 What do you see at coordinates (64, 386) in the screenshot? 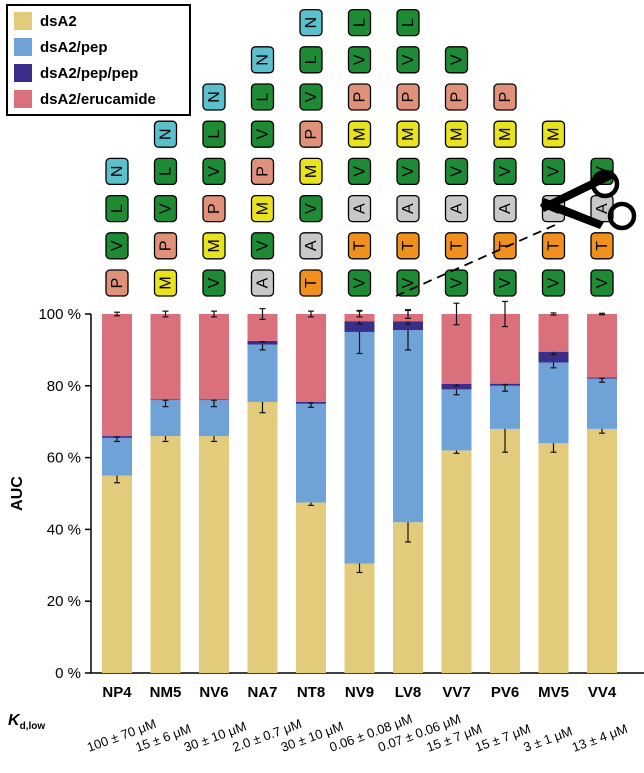
I see `y-tick-label: 80 %` at bounding box center [64, 386].